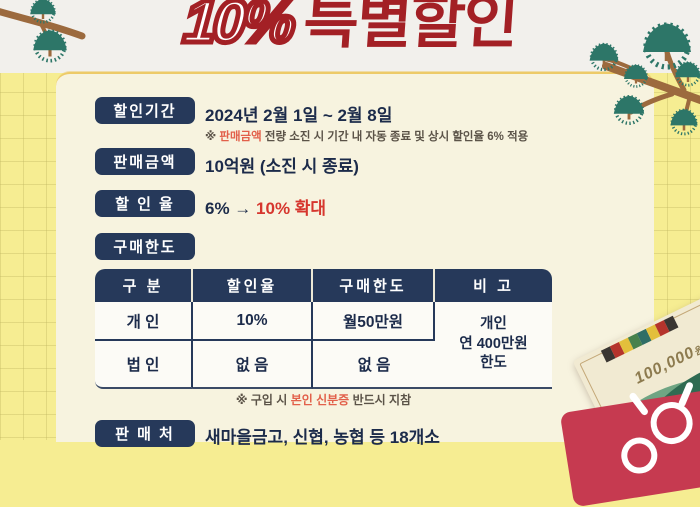 This screenshot has height=507, width=700. What do you see at coordinates (145, 161) in the screenshot?
I see `badge-sale-amount: 판매금액` at bounding box center [145, 161].